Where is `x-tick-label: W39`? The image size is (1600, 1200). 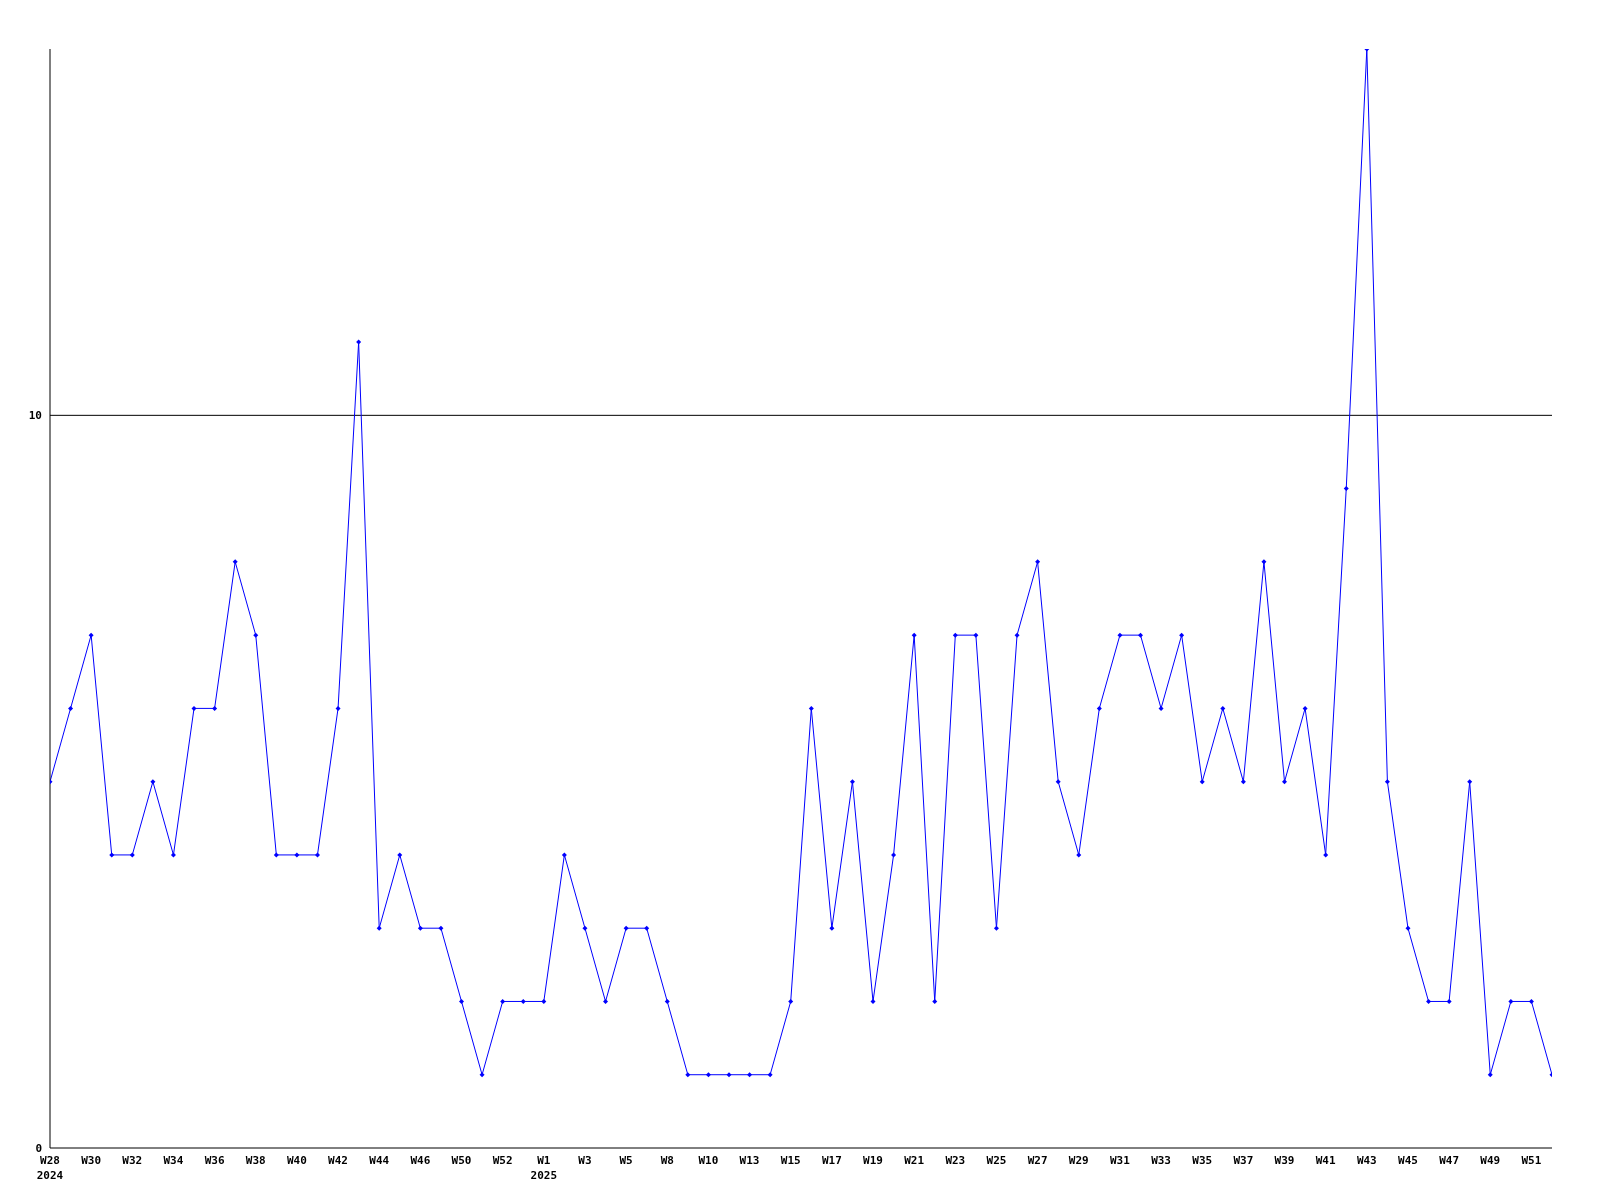 x-tick-label: W39 is located at coordinates (1284, 1160).